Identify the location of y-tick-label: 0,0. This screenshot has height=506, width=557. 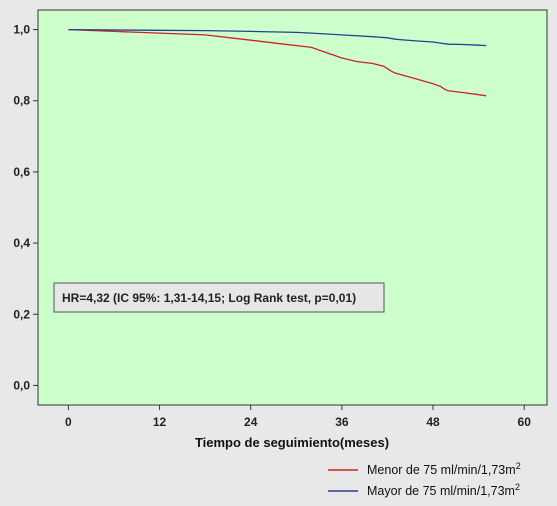
(21, 385).